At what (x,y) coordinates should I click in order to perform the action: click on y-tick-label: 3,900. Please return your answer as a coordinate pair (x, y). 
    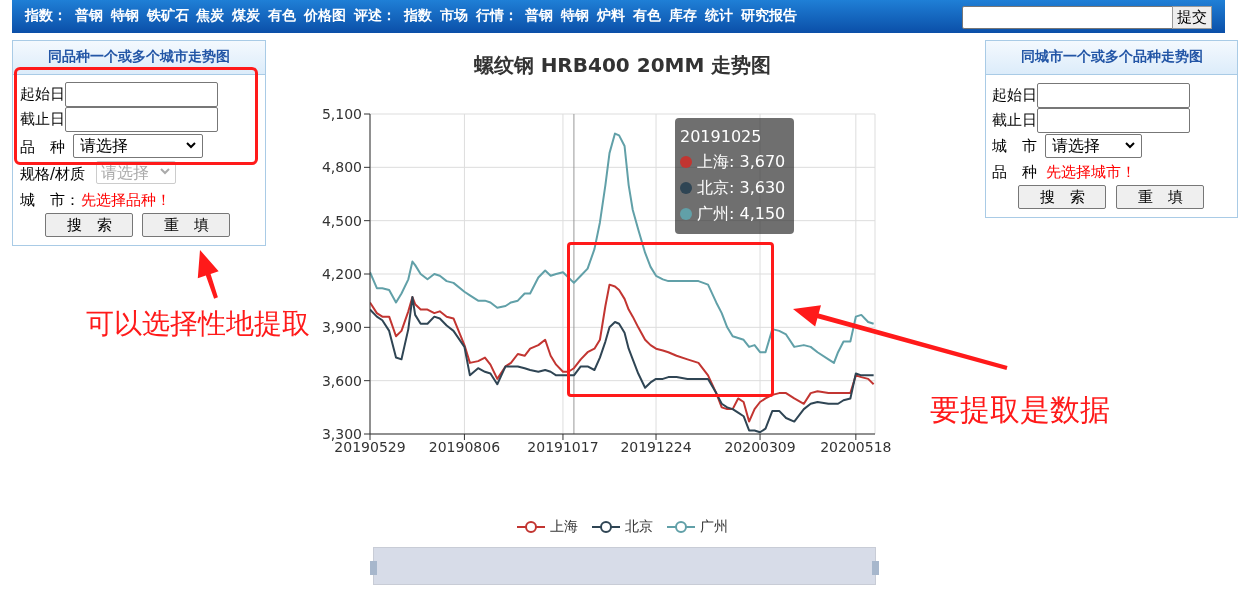
    Looking at the image, I should click on (341, 327).